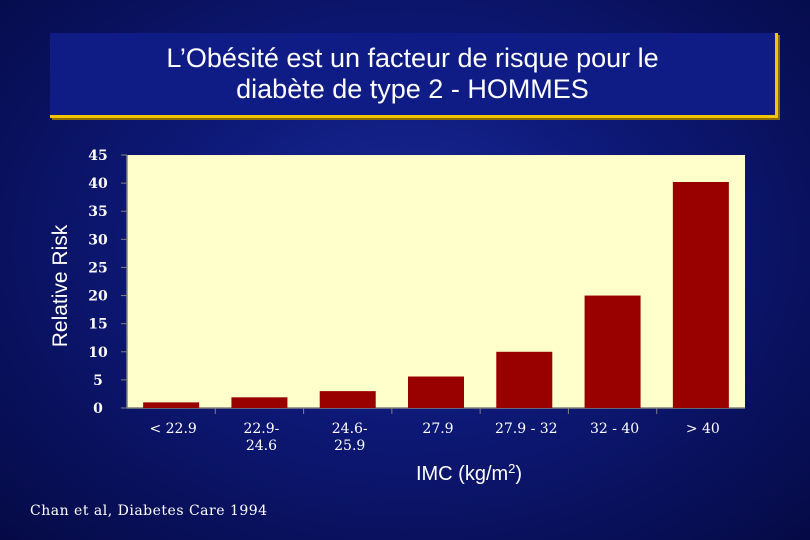  What do you see at coordinates (703, 429) in the screenshot?
I see `x-tick-label: > 40` at bounding box center [703, 429].